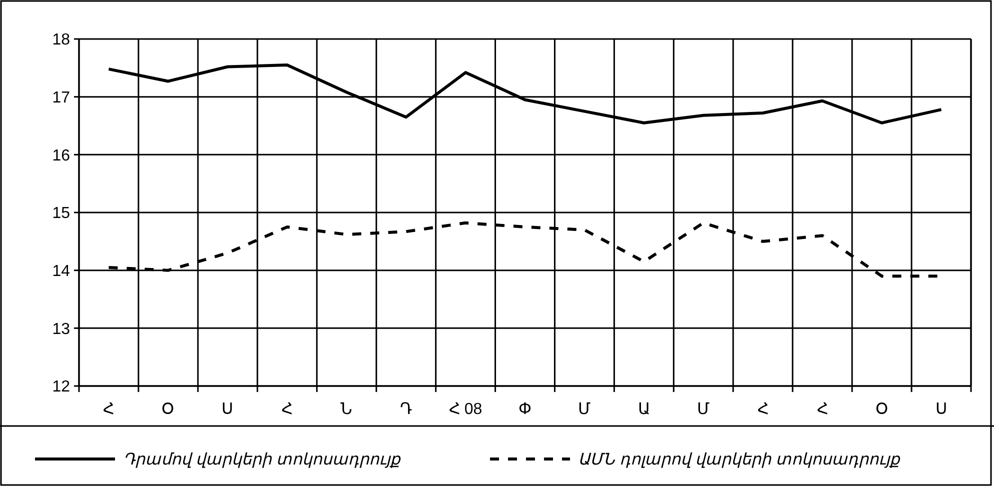  What do you see at coordinates (644, 409) in the screenshot?
I see `x-tick-label: Ա` at bounding box center [644, 409].